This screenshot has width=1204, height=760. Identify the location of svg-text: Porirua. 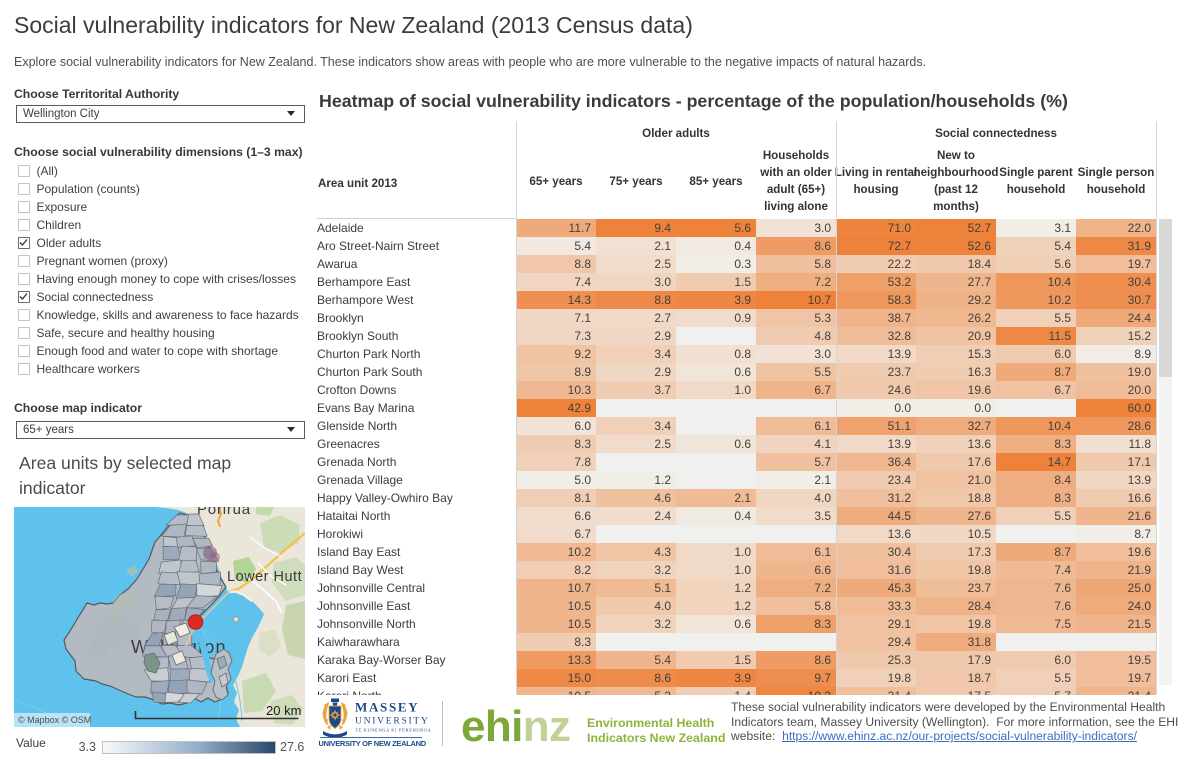
(224, 512).